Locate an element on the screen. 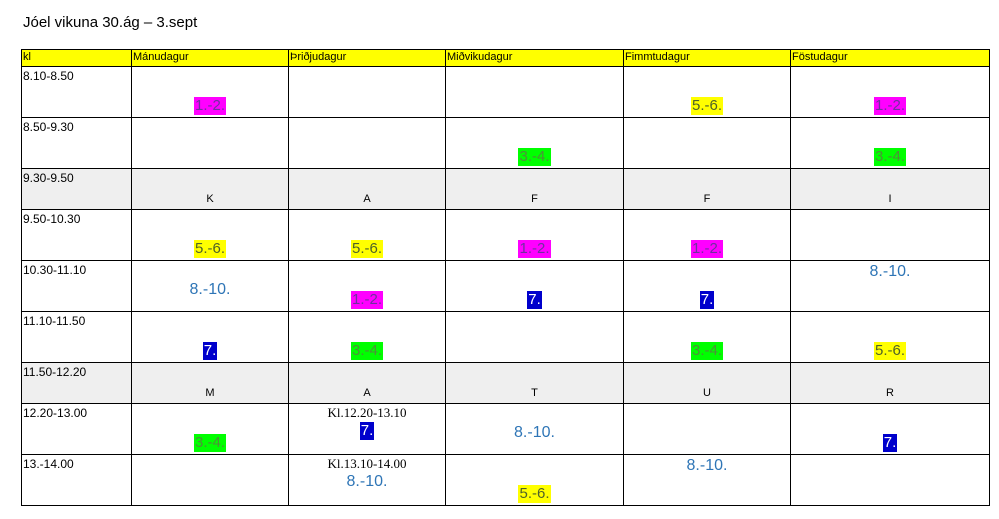  lesson-cell: Kl.12.20-13.10 7. is located at coordinates (367, 429).